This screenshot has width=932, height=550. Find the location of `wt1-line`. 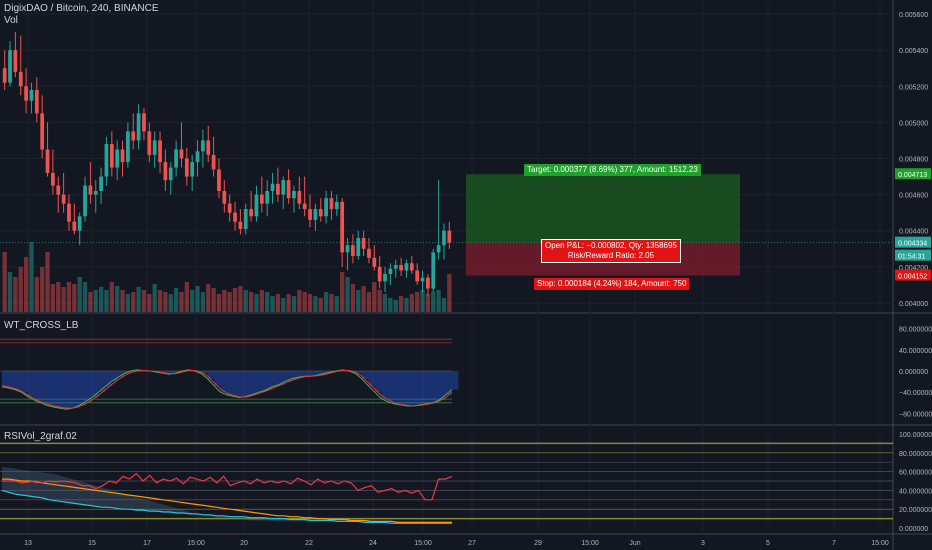

wt1-line is located at coordinates (227, 389).